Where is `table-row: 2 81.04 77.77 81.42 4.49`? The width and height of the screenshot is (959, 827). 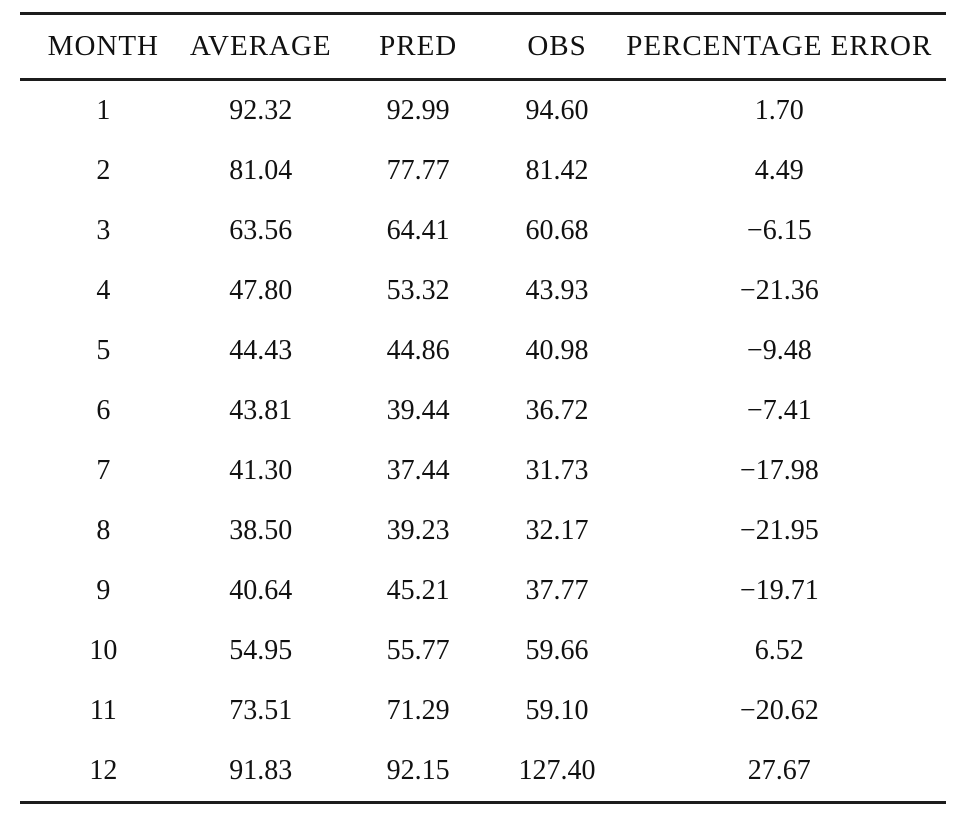
table-row: 2 81.04 77.77 81.42 4.49 is located at coordinates (483, 171).